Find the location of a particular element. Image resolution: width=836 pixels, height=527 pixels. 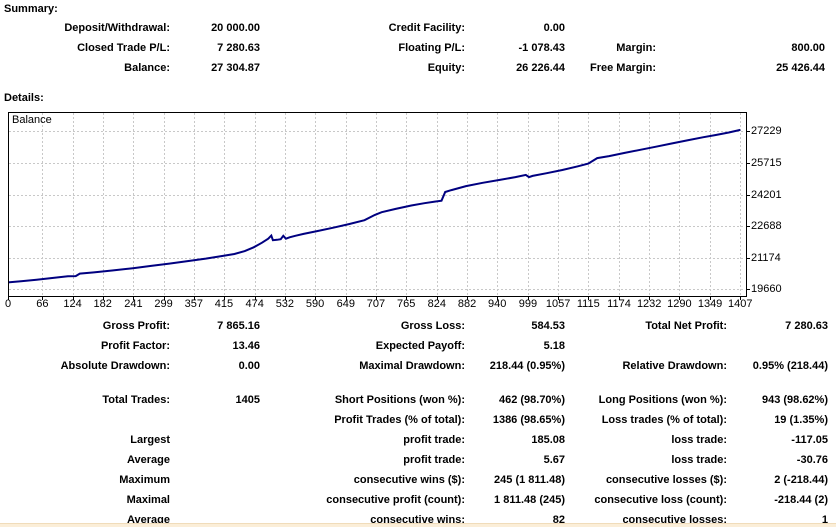

x-axis-label: 1349 is located at coordinates (710, 304).